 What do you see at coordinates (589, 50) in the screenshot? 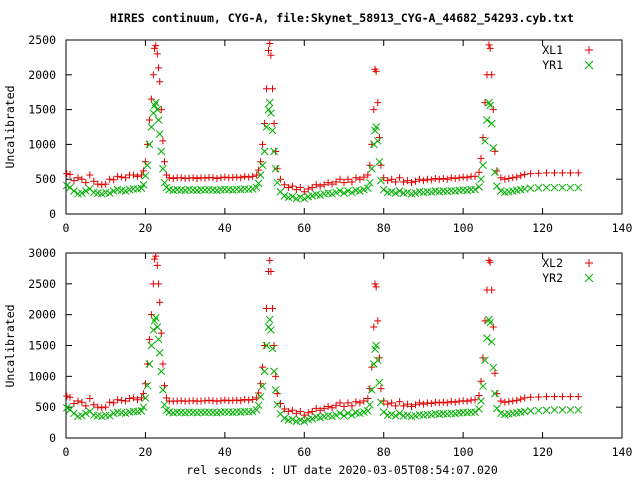
I see `top-legend-marker-xl1` at bounding box center [589, 50].